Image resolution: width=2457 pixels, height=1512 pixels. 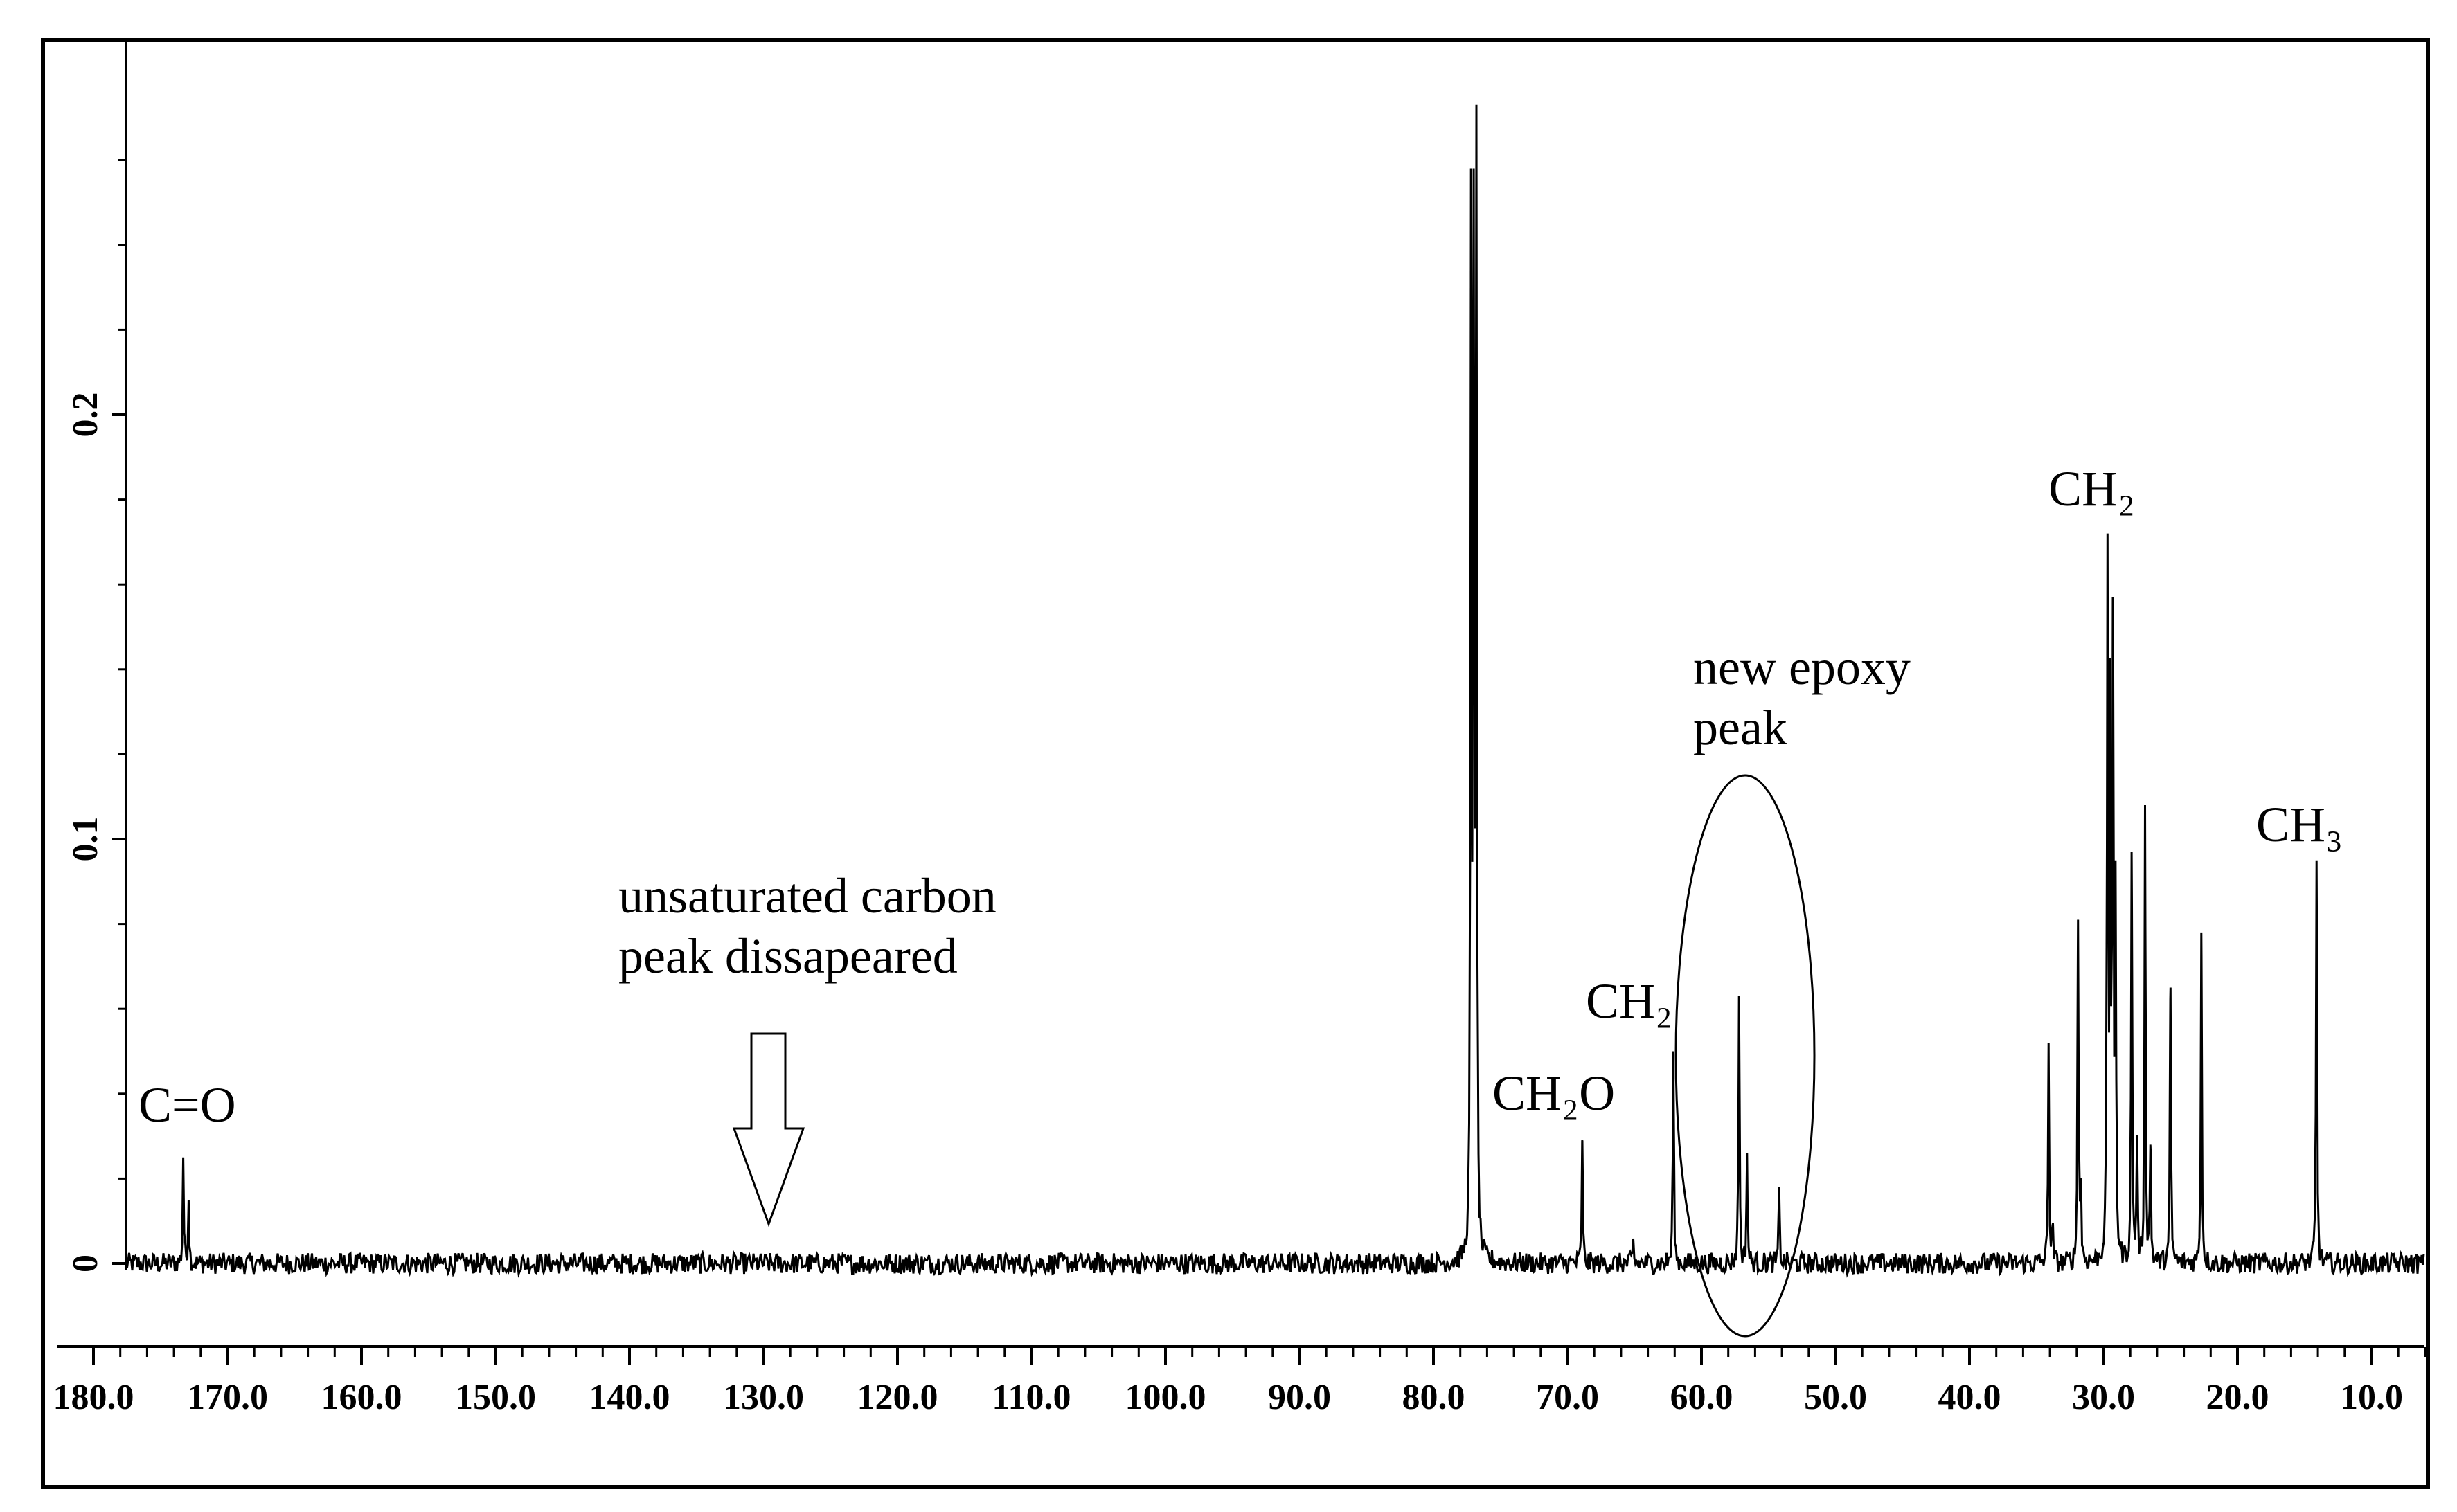 I want to click on epoxy-highlight-ellipse, so click(x=1745, y=1056).